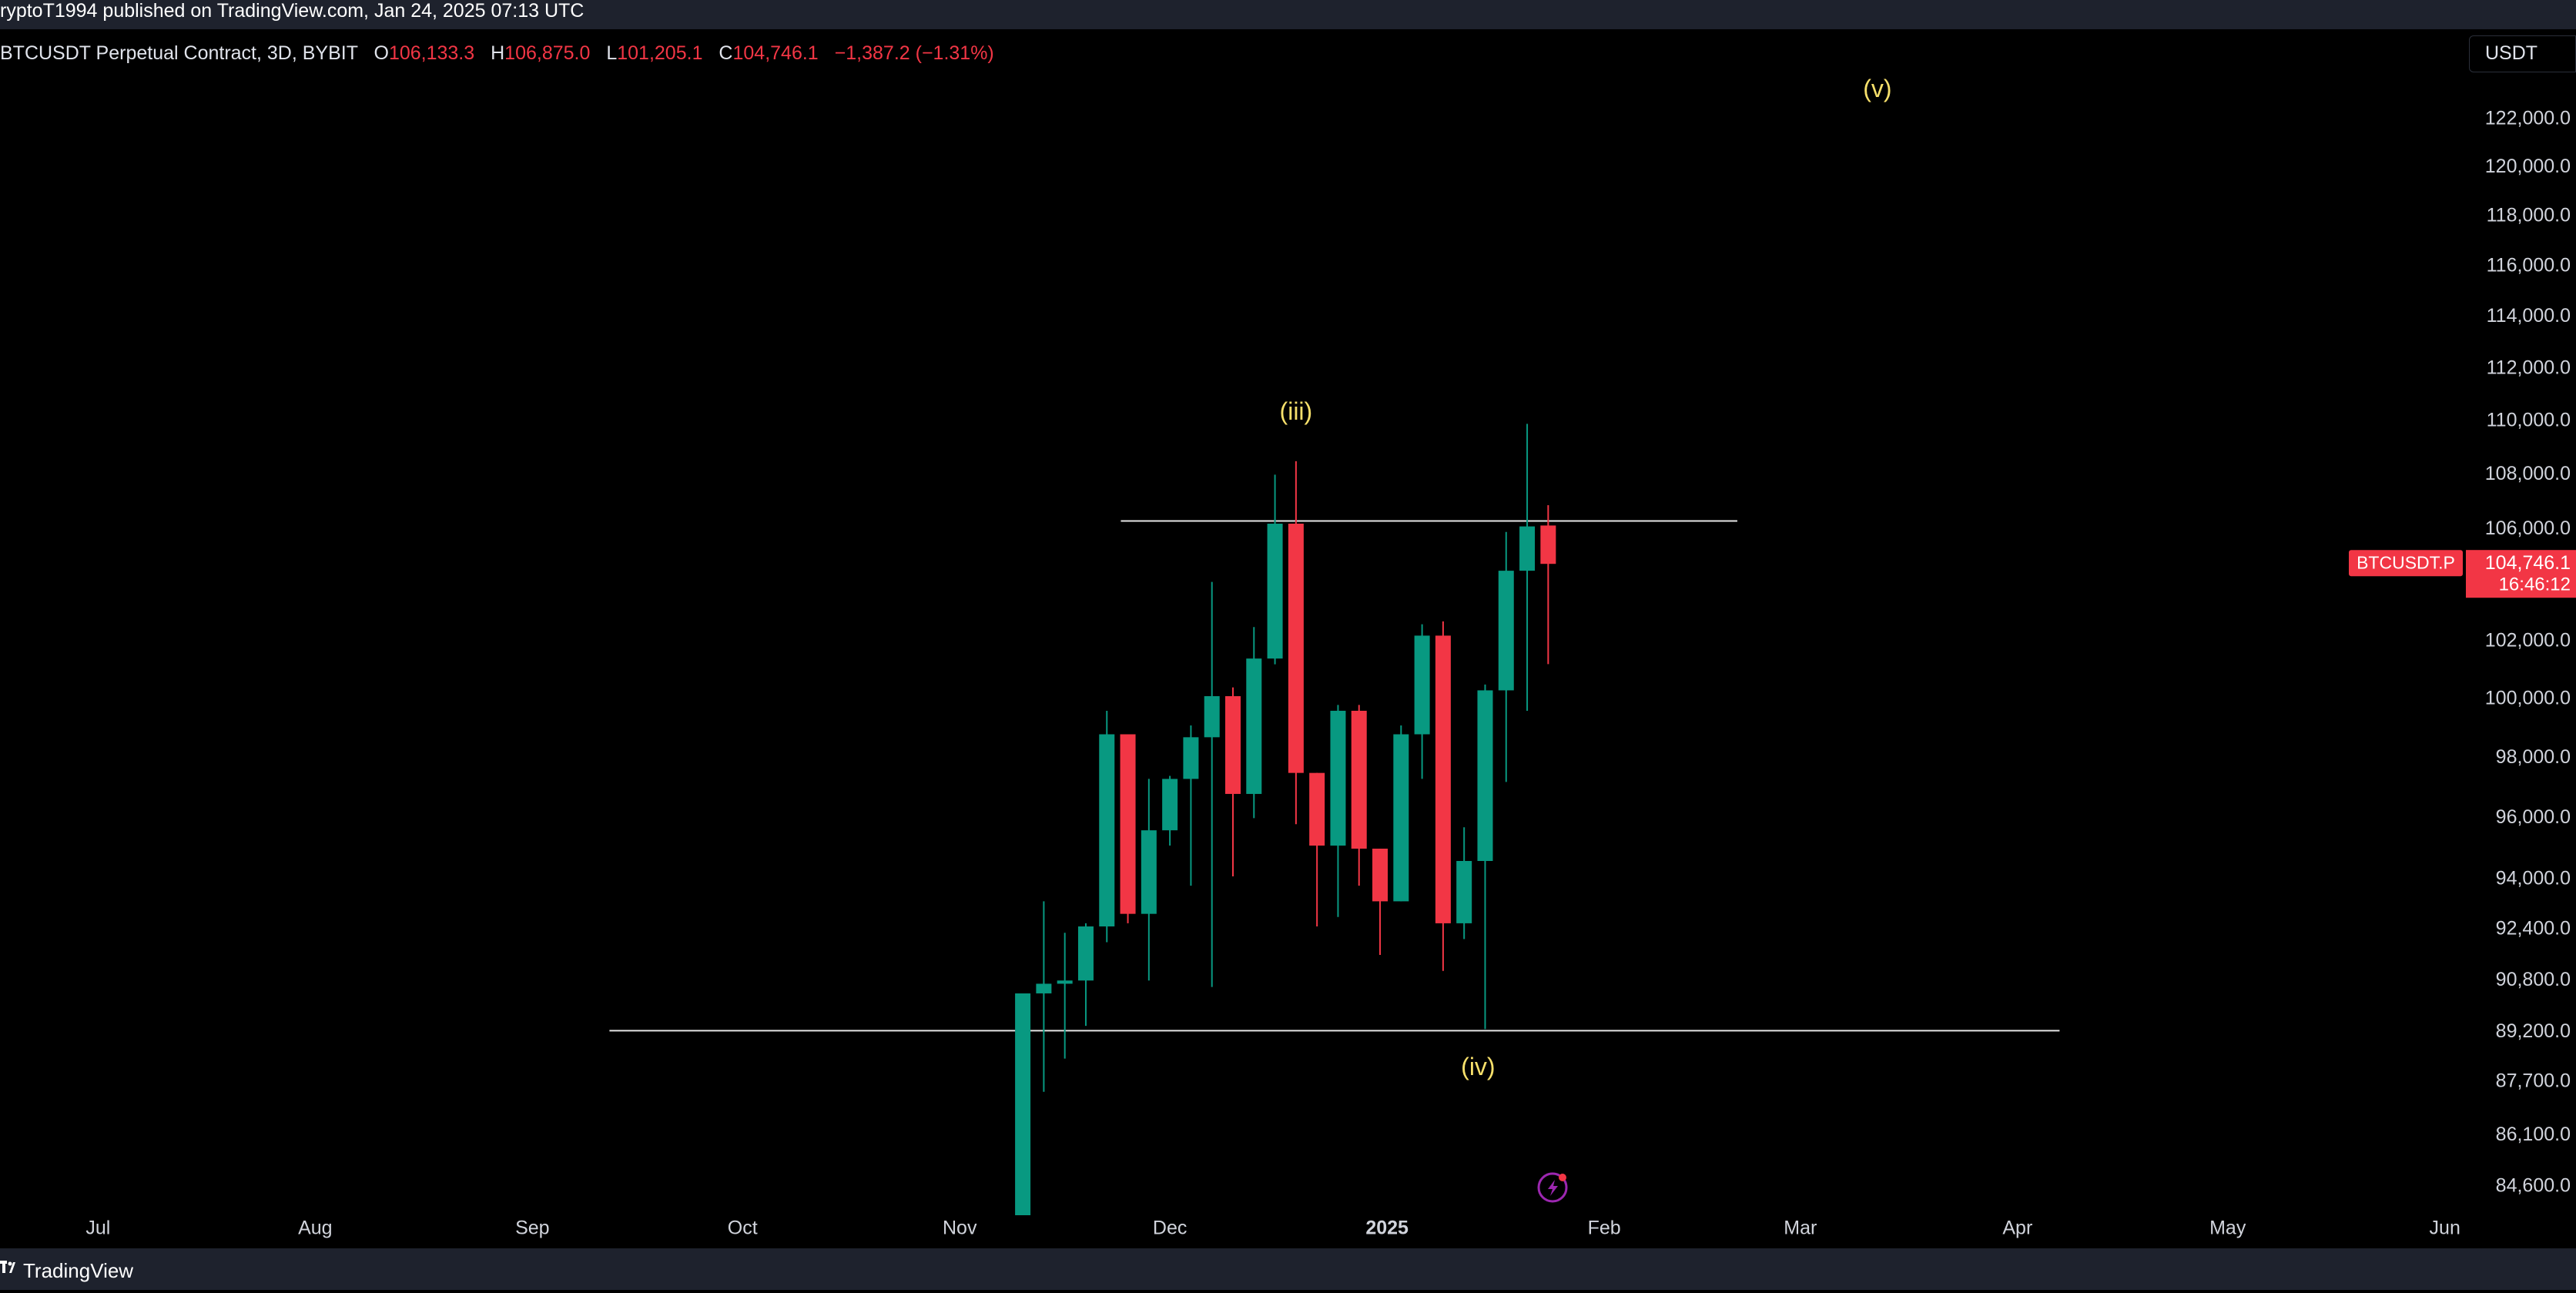  What do you see at coordinates (726, 53) in the screenshot?
I see `close-key: C` at bounding box center [726, 53].